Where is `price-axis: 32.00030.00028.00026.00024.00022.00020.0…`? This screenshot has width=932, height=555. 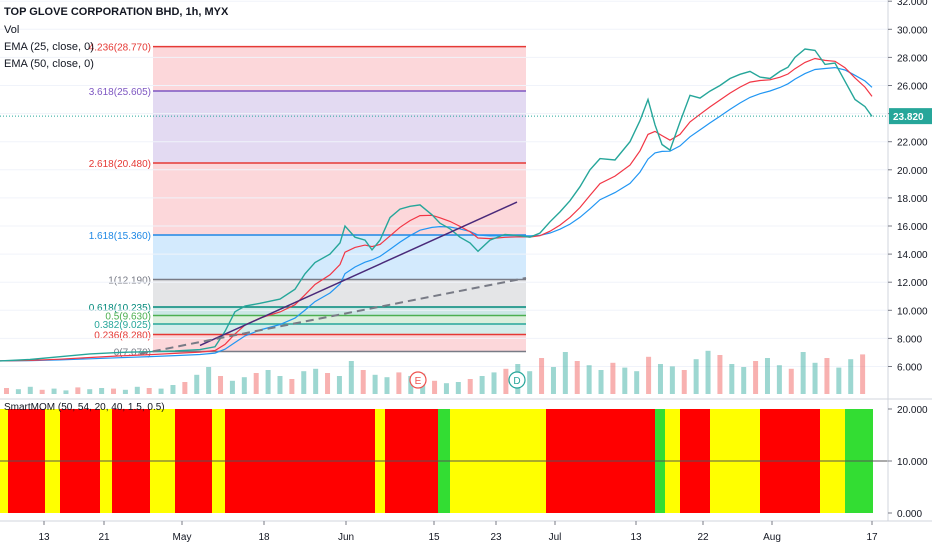 price-axis: 32.00030.00028.00026.00024.00022.00020.0… is located at coordinates (909, 260).